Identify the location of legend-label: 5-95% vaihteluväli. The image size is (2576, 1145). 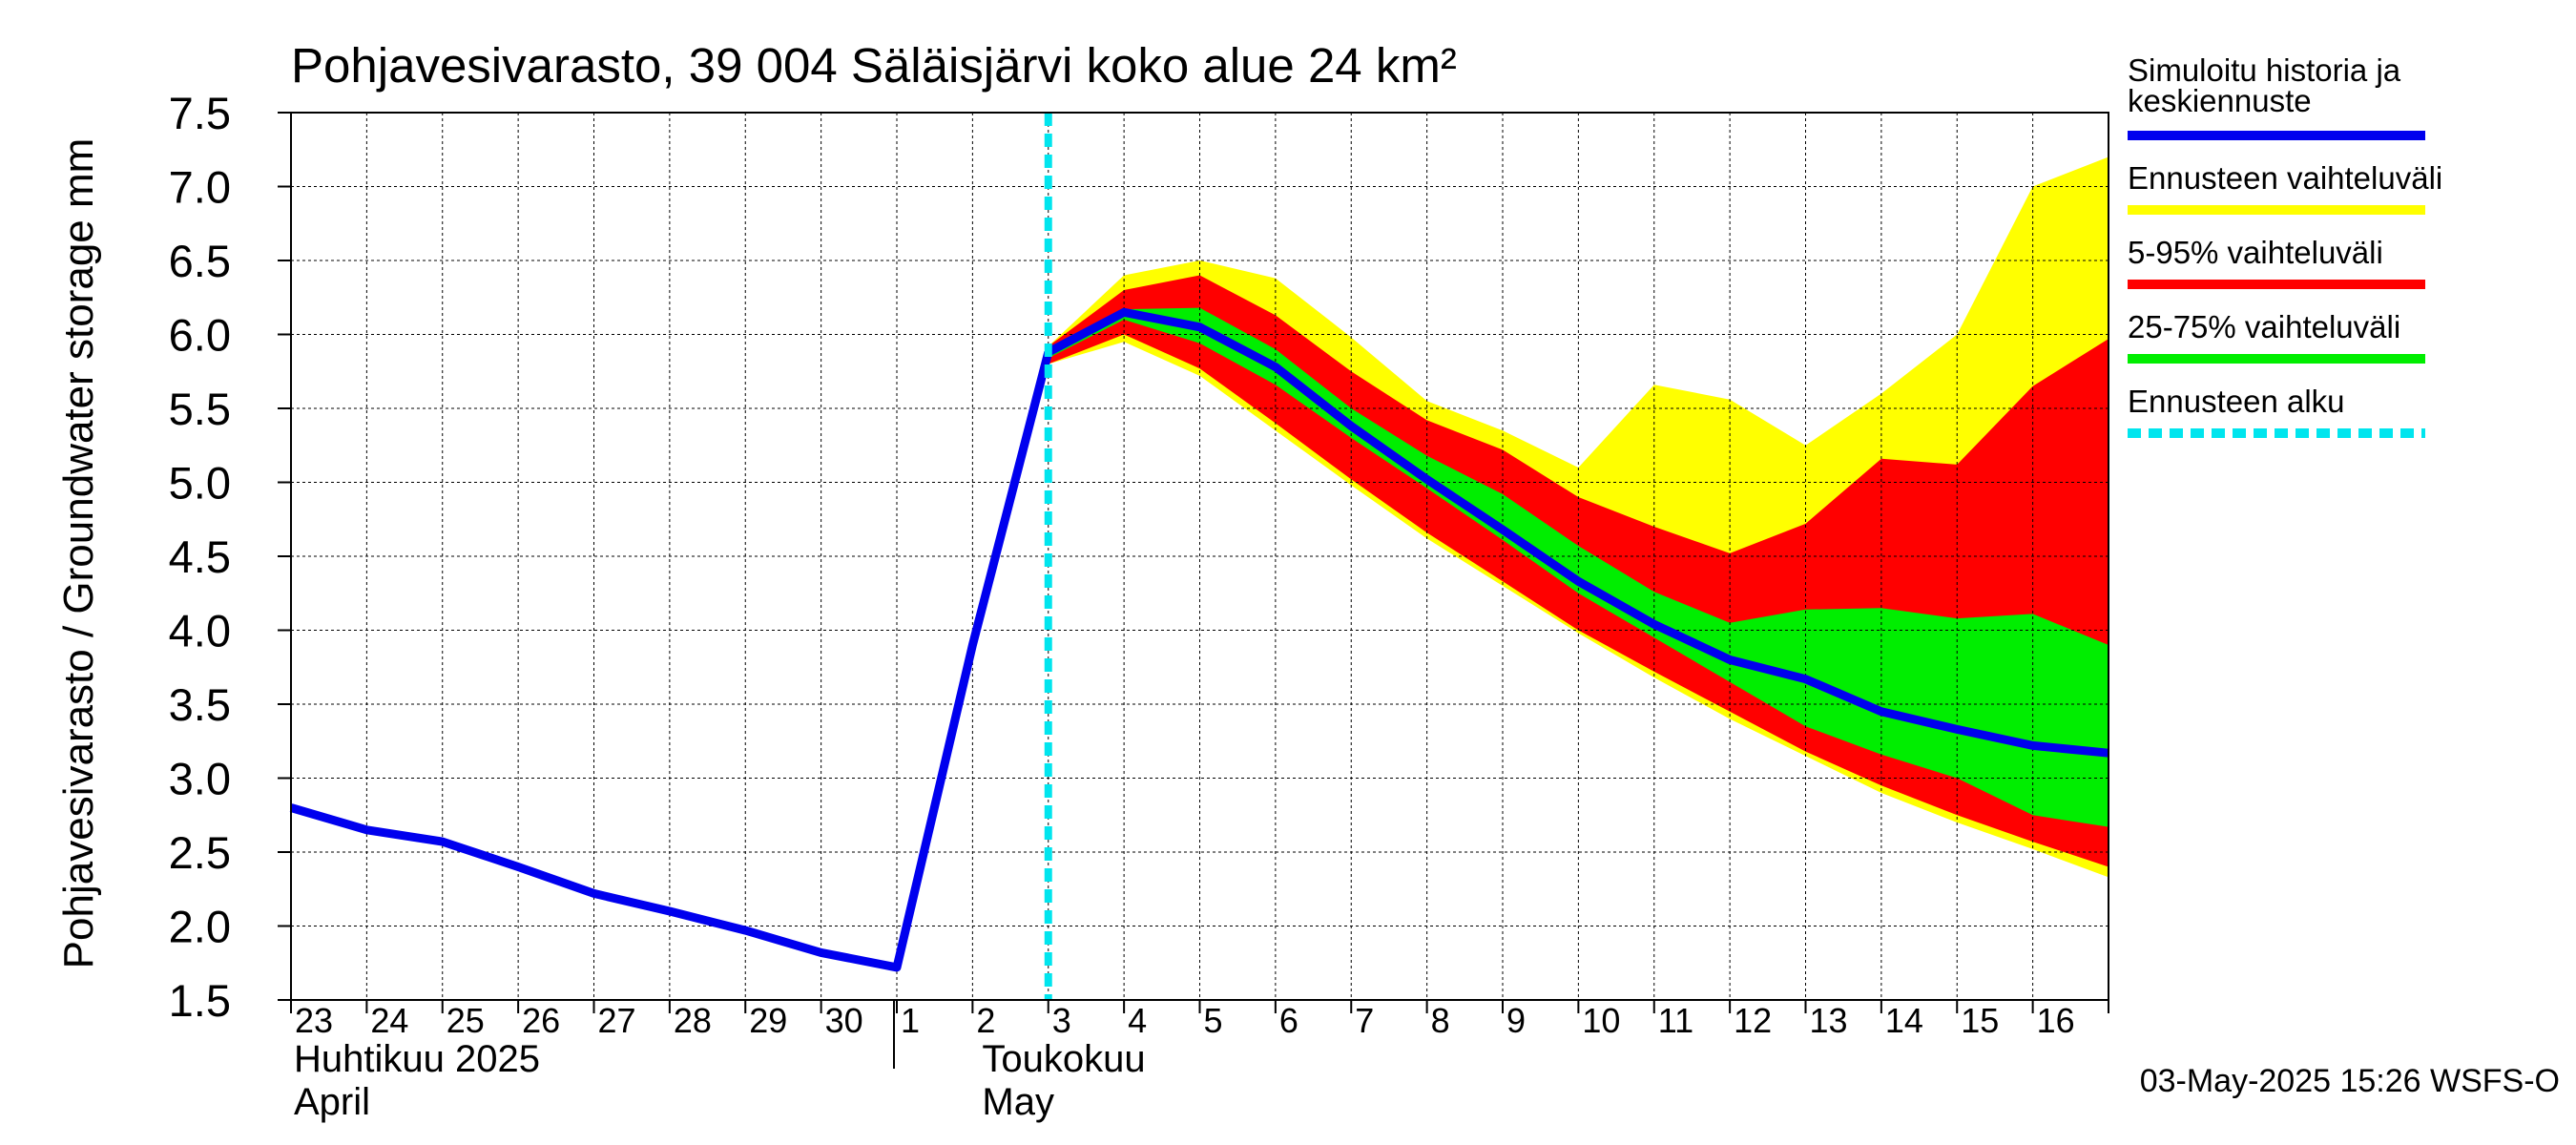
(2255, 253).